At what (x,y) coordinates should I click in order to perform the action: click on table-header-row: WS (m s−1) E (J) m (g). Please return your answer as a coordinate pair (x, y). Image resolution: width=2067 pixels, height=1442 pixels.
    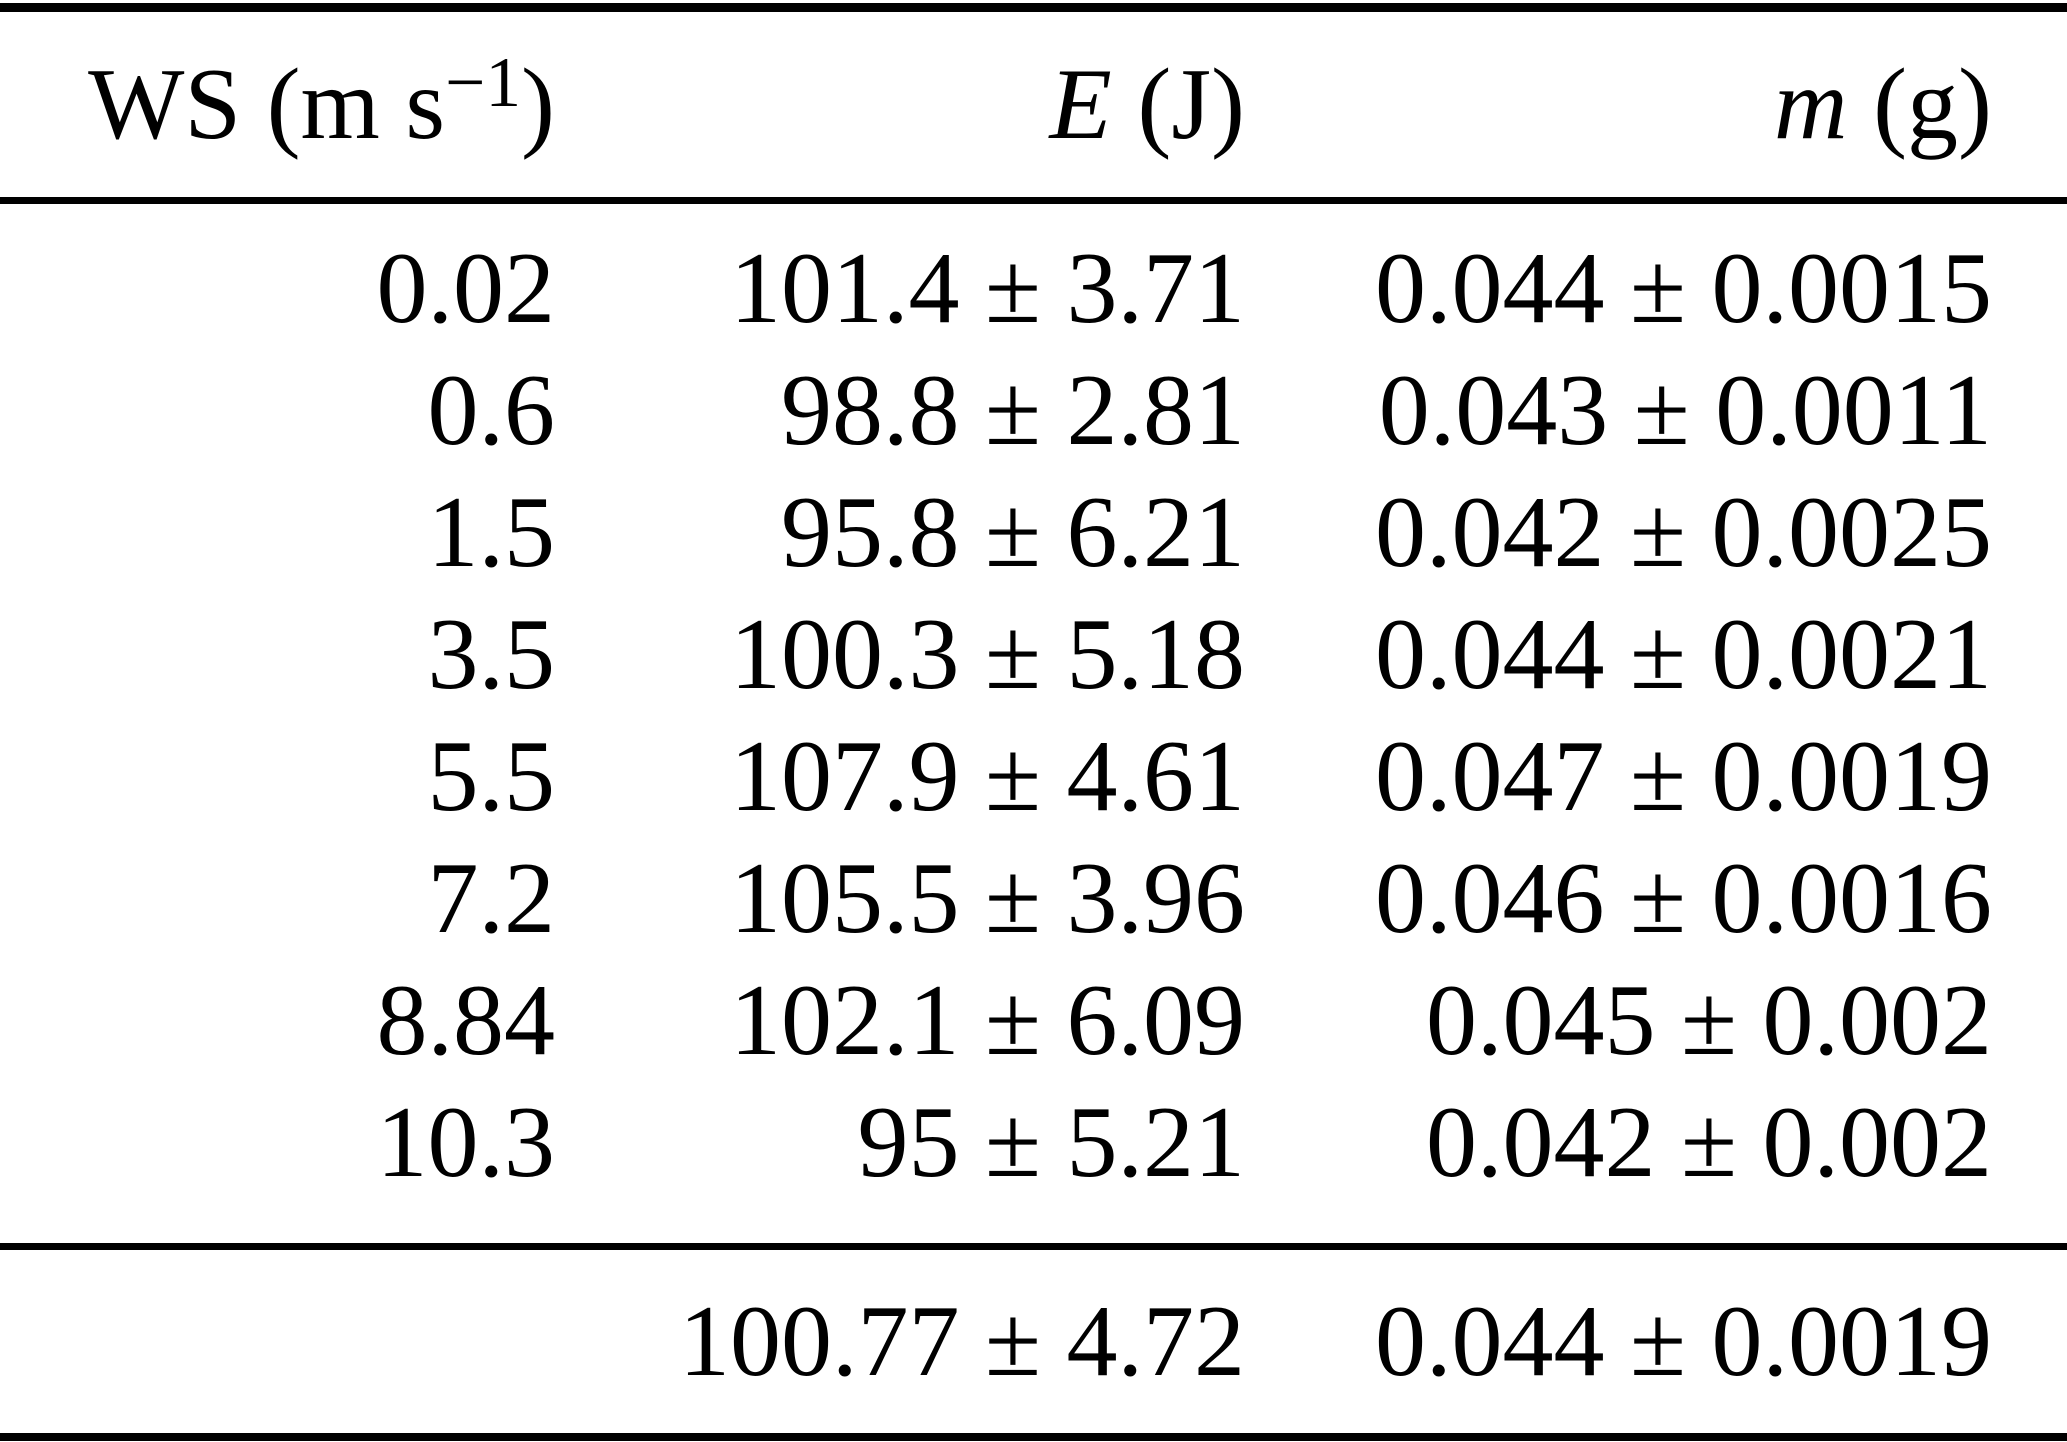
    Looking at the image, I should click on (1033, 104).